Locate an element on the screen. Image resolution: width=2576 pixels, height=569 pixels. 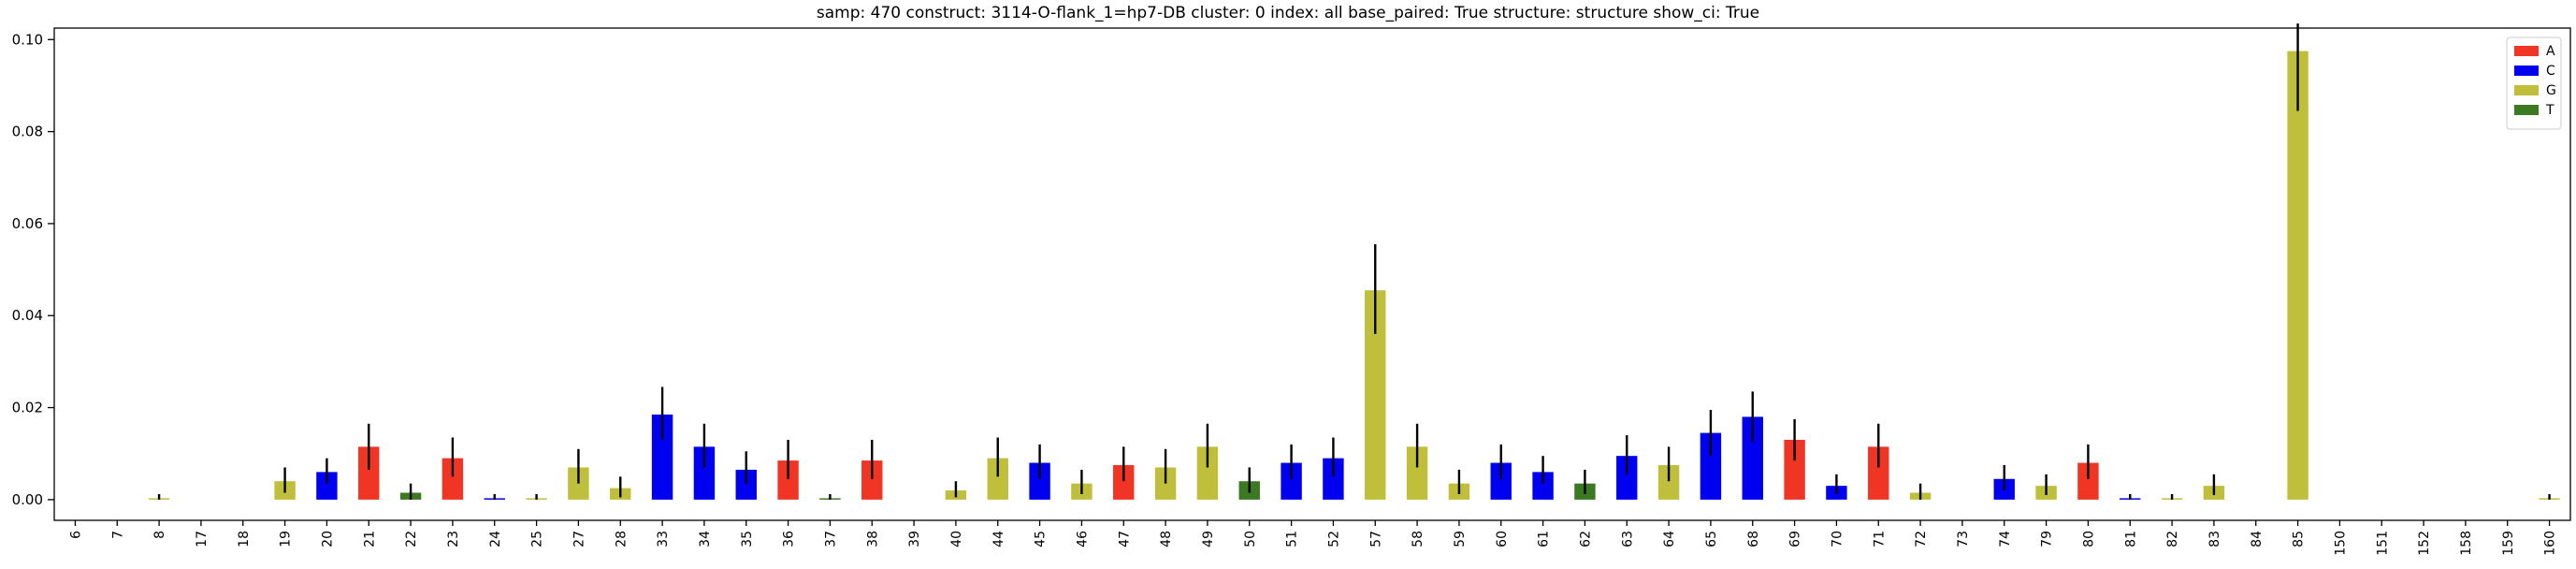
x-tick-label: 7 is located at coordinates (117, 535).